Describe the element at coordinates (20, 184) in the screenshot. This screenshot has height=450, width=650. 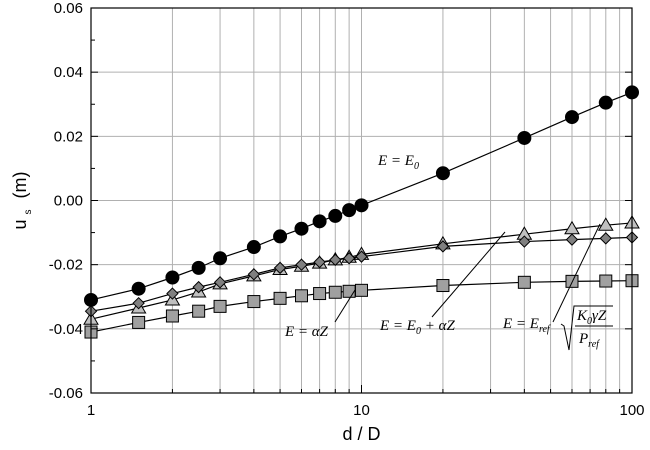
I see `y-axis-label-unit: (m)` at that location.